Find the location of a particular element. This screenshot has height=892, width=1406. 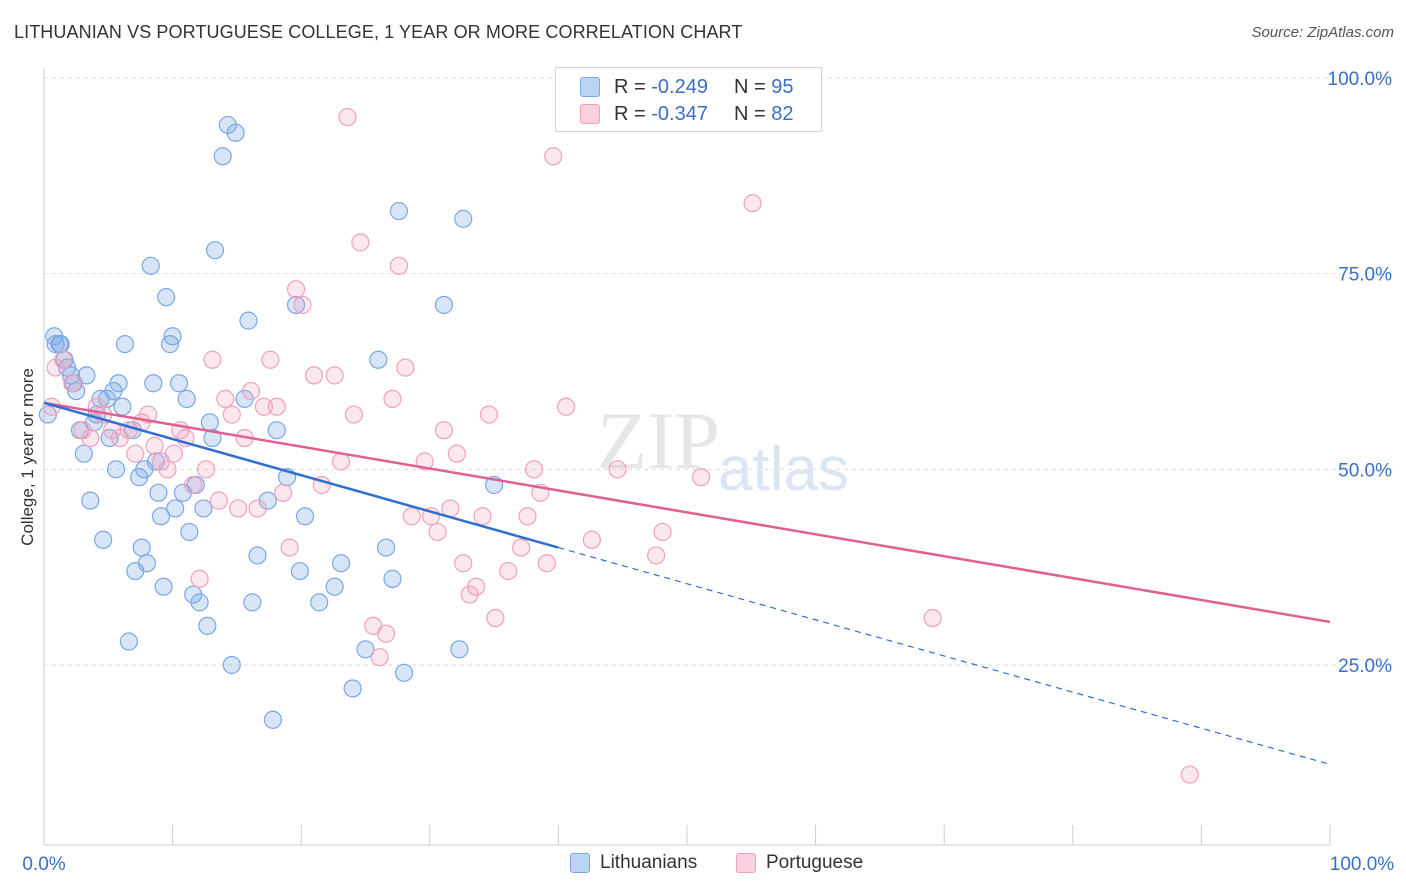

lithuanians-trend-extension is located at coordinates (944, 656).